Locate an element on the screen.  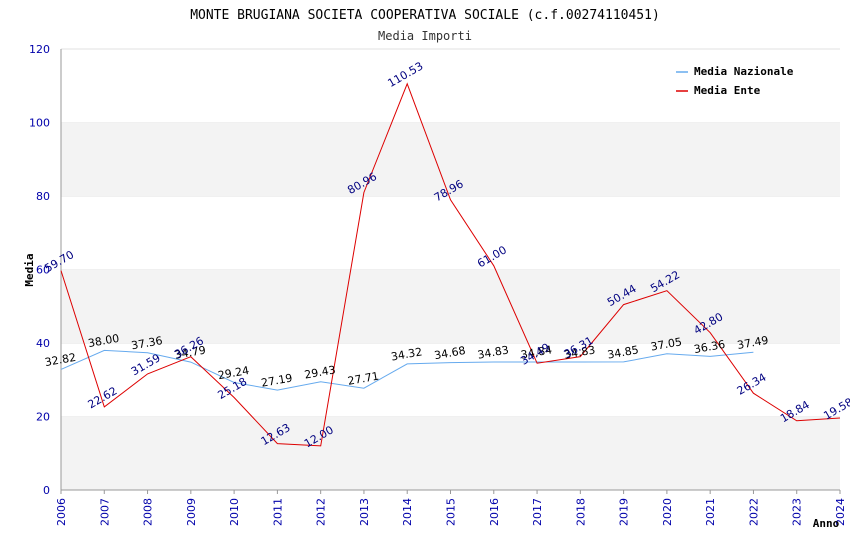
data-label: 34.32 is located at coordinates (406, 354).